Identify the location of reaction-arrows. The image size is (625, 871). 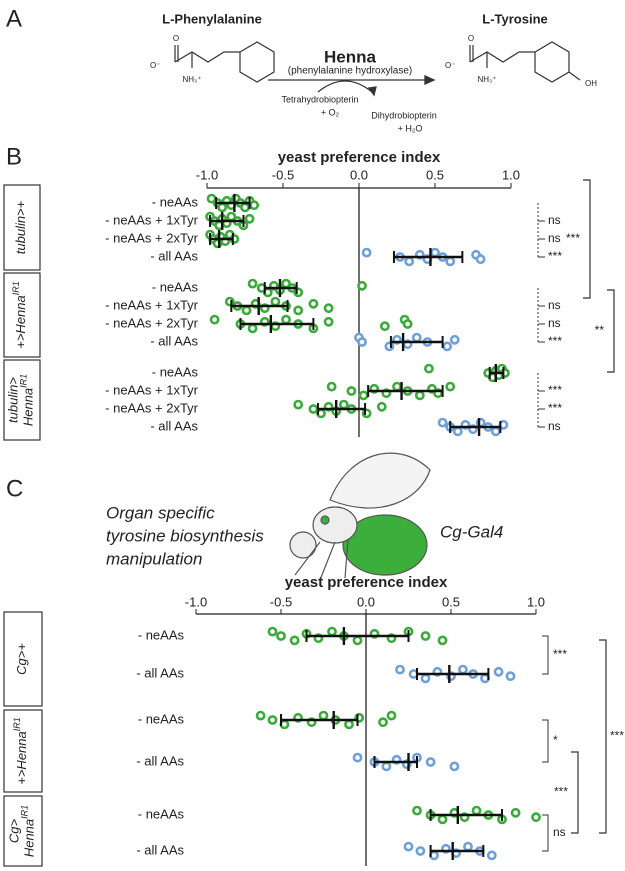
(352, 85).